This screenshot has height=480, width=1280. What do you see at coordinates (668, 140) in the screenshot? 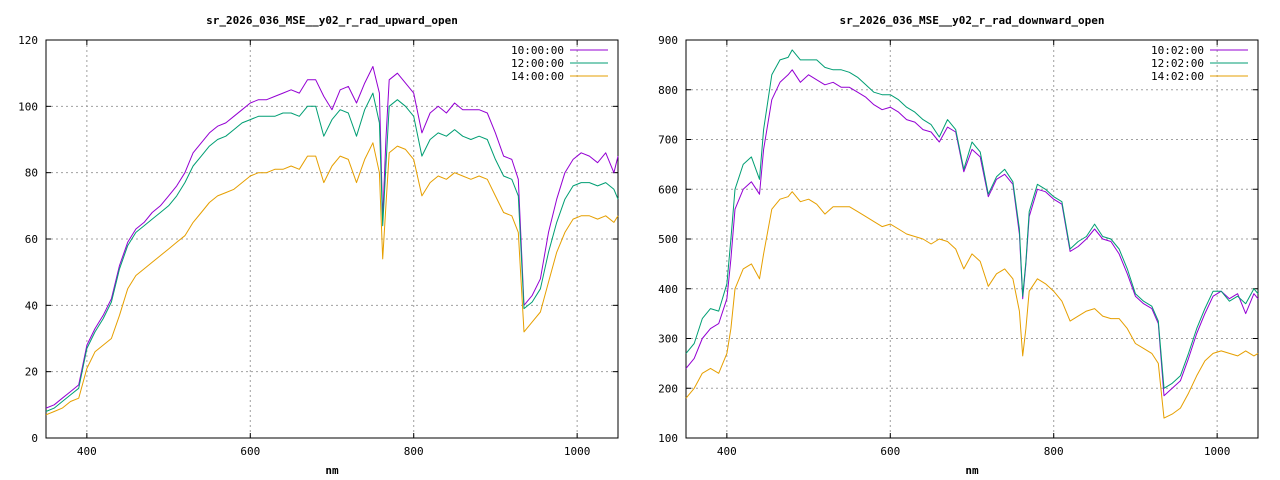
I see `y-tick-label: 700` at bounding box center [668, 140].